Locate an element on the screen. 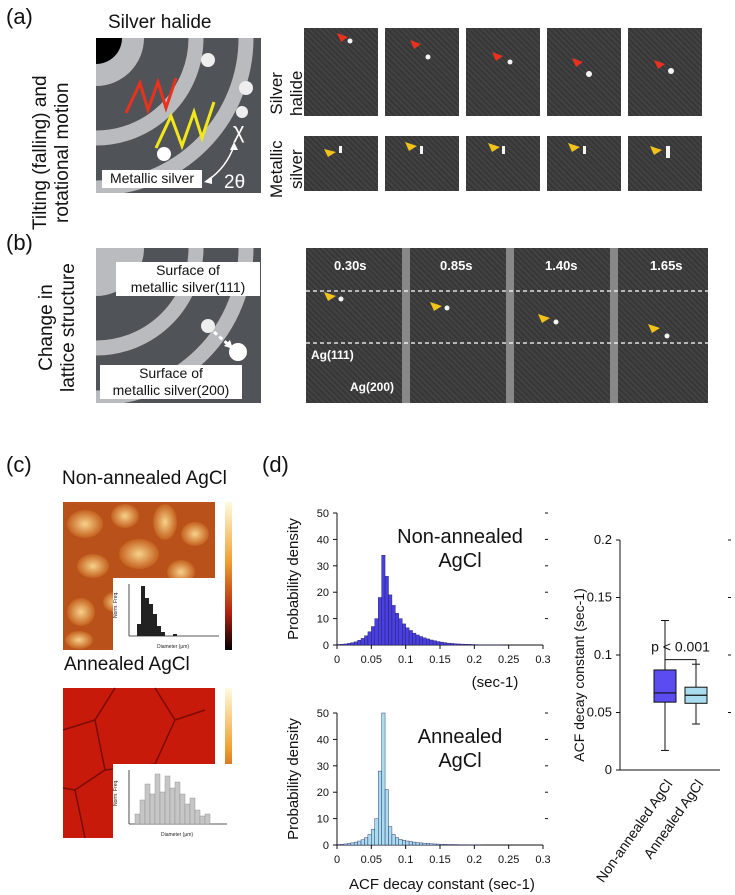 The image size is (735, 895). y-tick-label: 10 is located at coordinates (323, 620).